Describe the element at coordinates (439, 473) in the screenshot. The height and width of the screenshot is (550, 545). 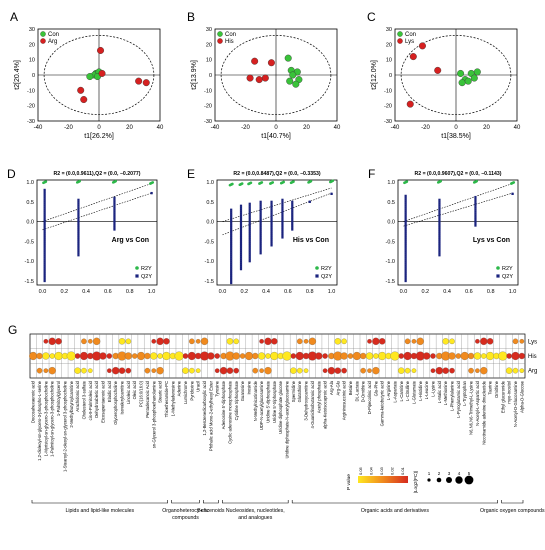
I see `fc-tick-label: 2` at that location.